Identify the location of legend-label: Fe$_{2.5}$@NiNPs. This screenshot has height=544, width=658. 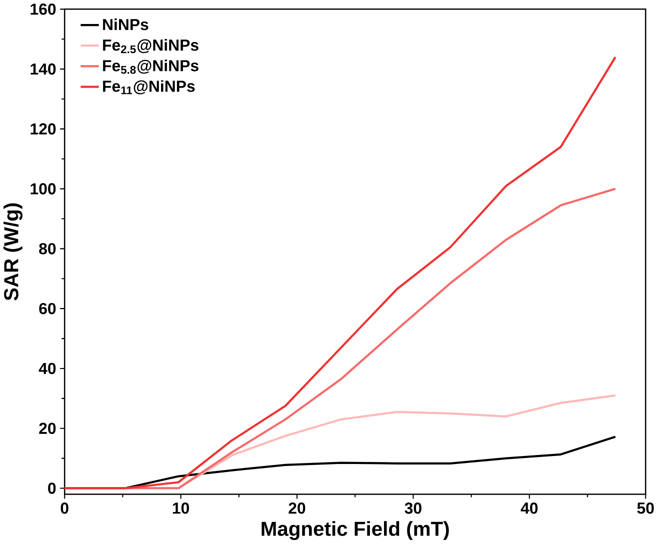
(150, 46).